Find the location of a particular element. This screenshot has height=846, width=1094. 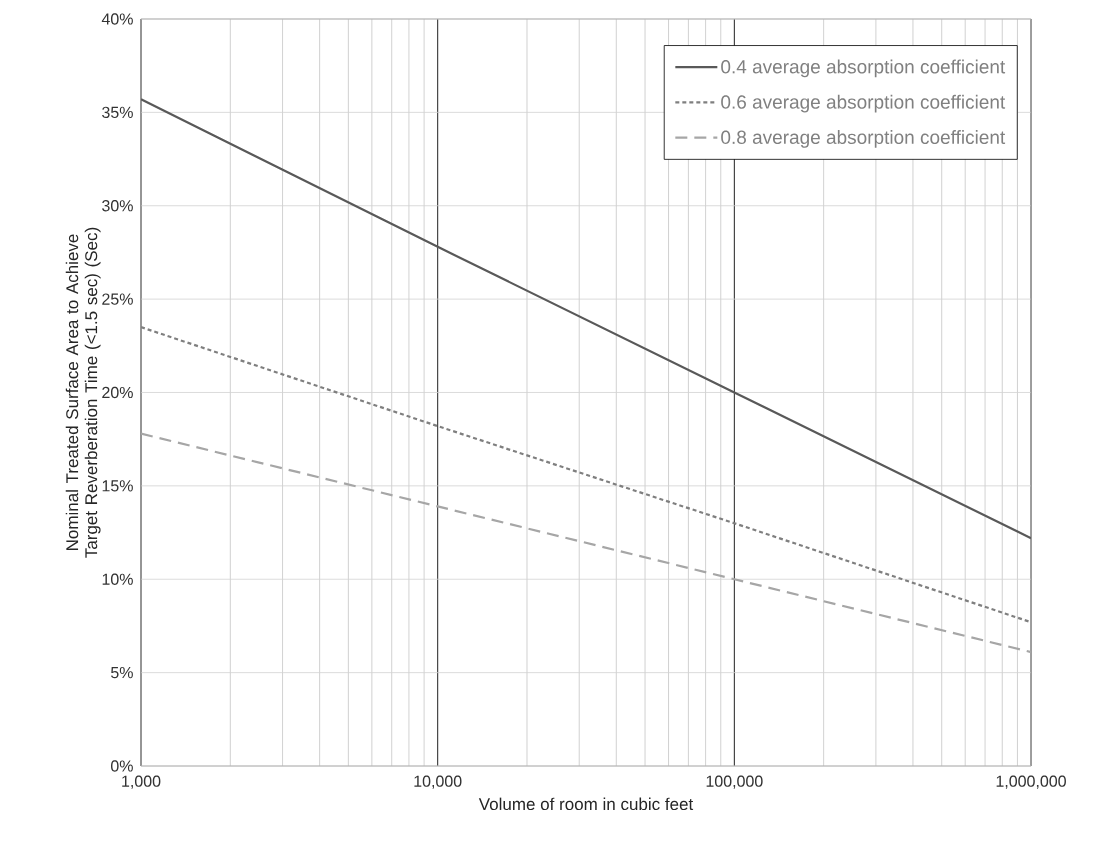

y-tick-label: 35% is located at coordinates (117, 112).